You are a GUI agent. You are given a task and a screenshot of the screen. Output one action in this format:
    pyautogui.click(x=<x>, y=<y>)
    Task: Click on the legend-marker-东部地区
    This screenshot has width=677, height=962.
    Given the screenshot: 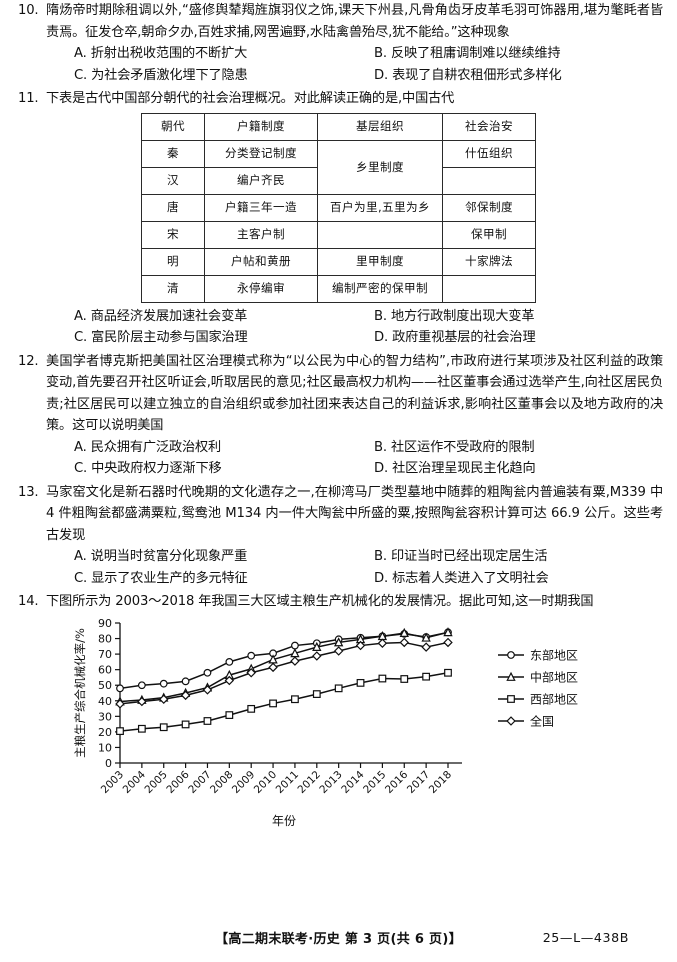 What is the action you would take?
    pyautogui.click(x=511, y=654)
    